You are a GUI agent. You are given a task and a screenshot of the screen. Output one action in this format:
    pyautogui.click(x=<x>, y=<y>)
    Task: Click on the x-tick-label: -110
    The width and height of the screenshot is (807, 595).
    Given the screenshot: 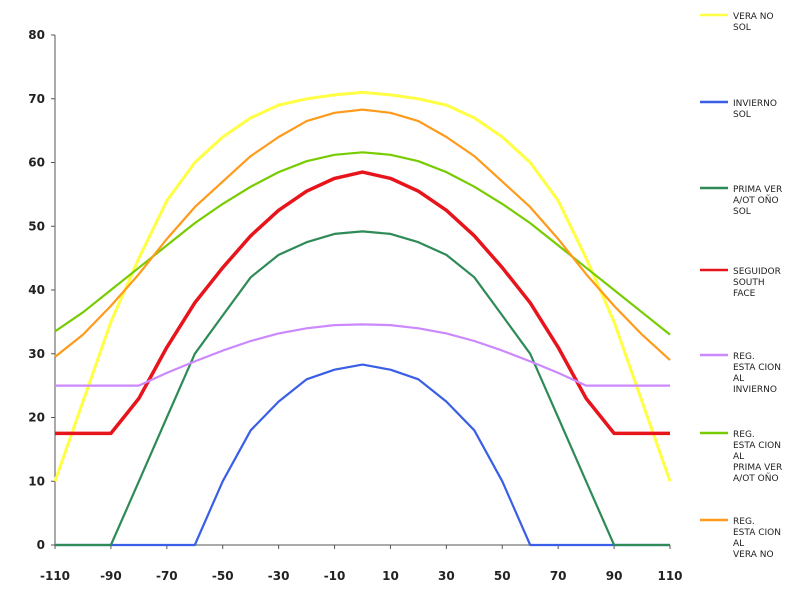 What is the action you would take?
    pyautogui.click(x=55, y=576)
    